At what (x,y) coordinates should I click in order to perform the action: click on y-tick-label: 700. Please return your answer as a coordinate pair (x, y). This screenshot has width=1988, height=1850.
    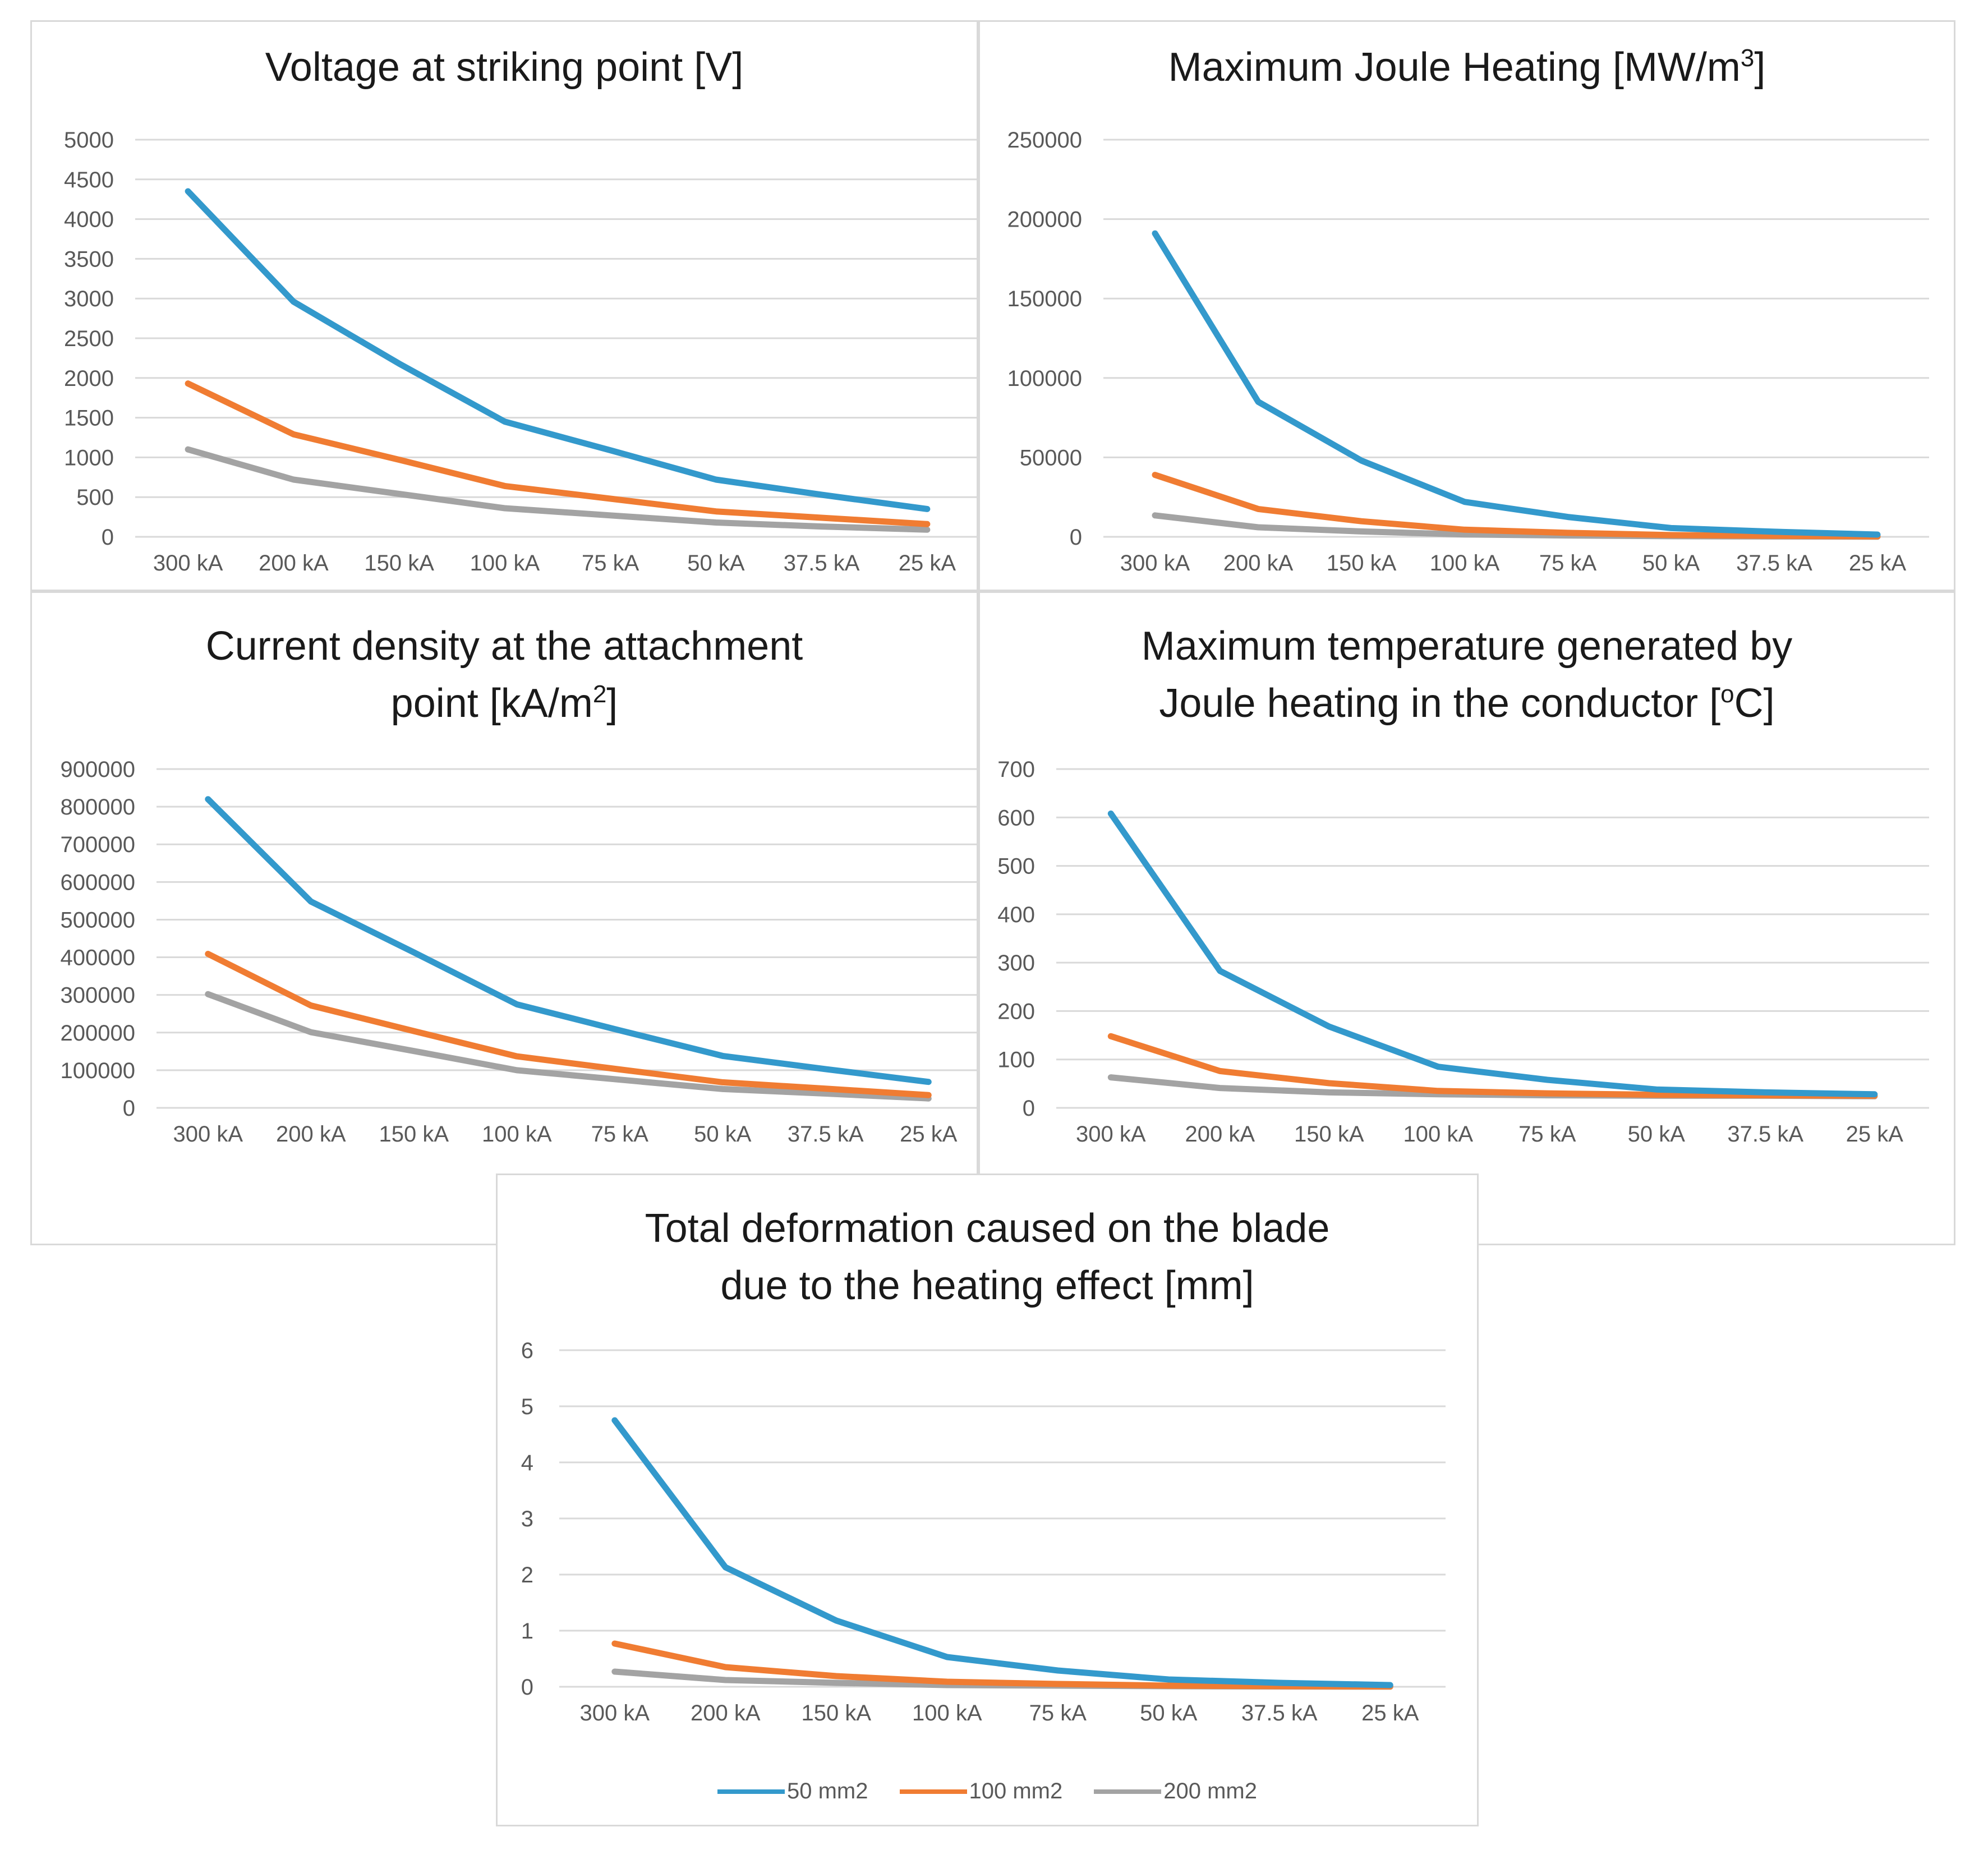
    Looking at the image, I should click on (1016, 769).